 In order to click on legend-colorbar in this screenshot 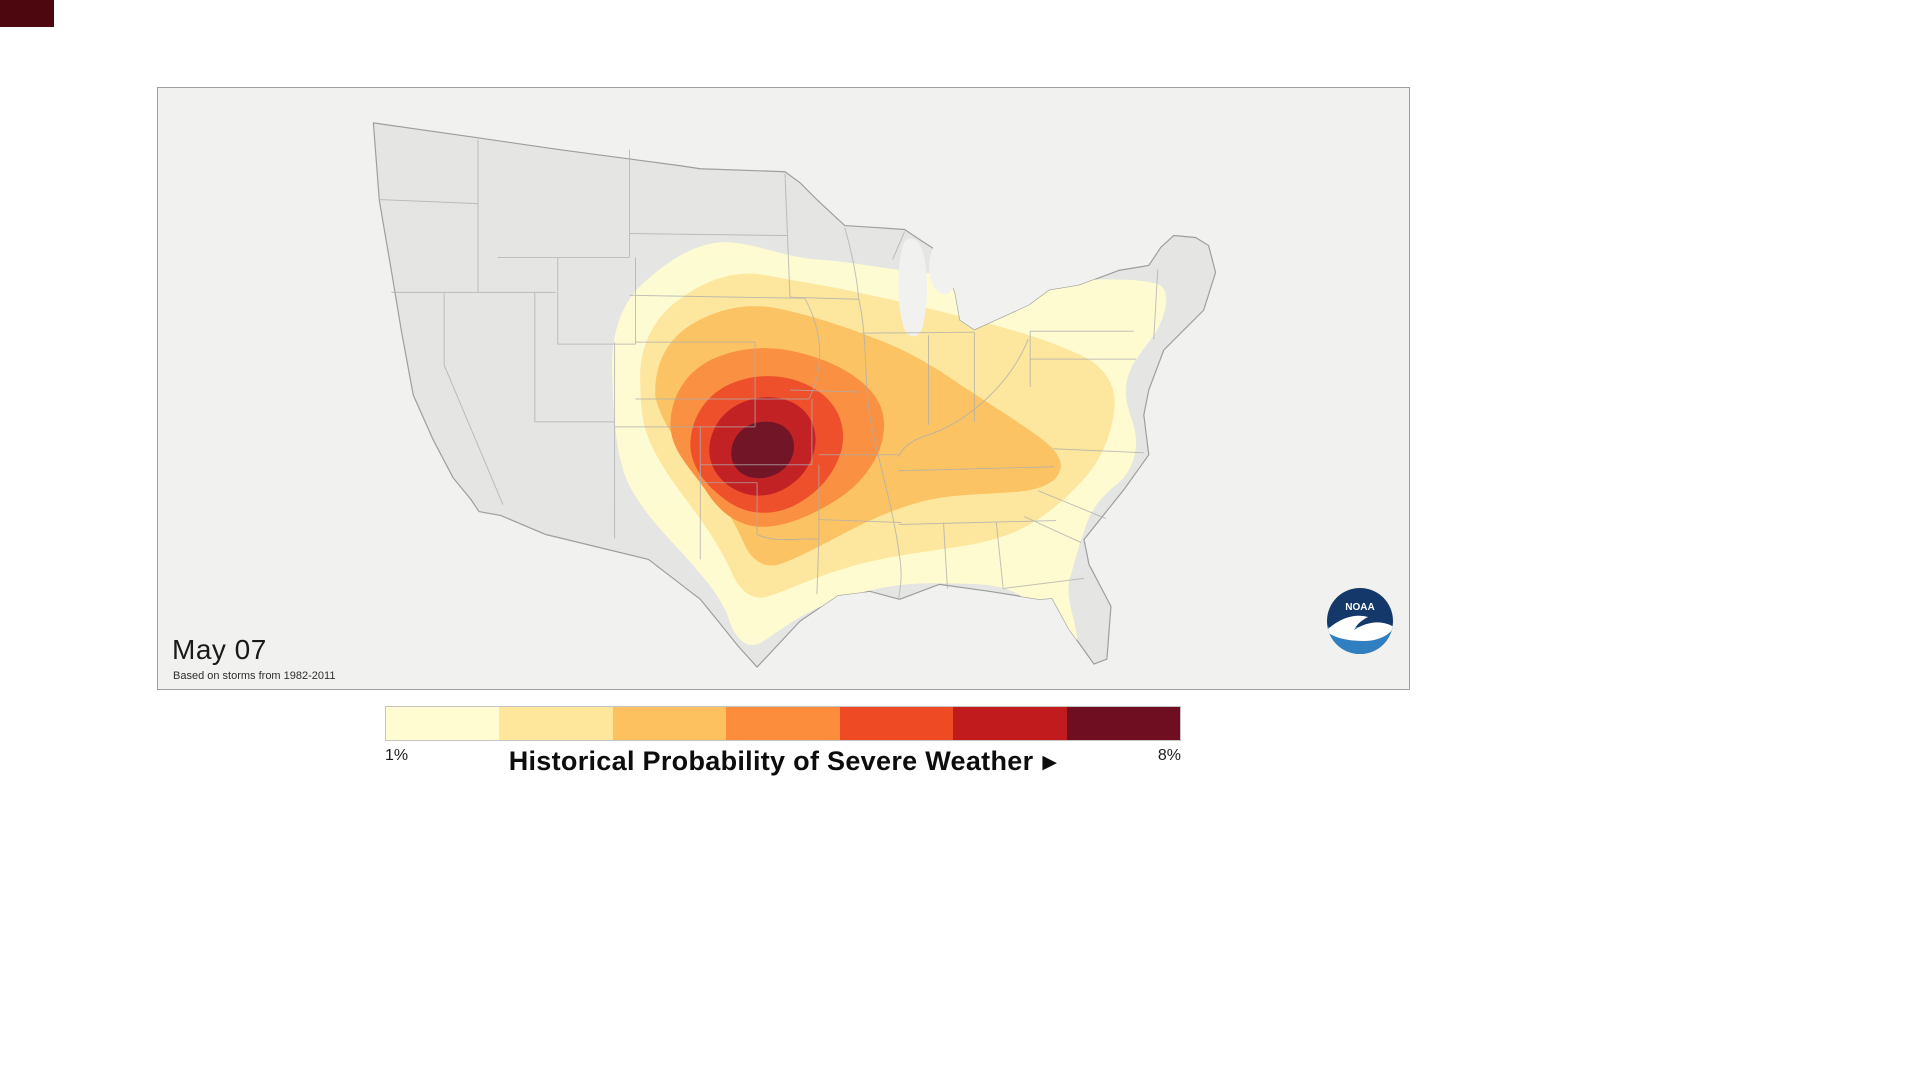, I will do `click(783, 723)`.